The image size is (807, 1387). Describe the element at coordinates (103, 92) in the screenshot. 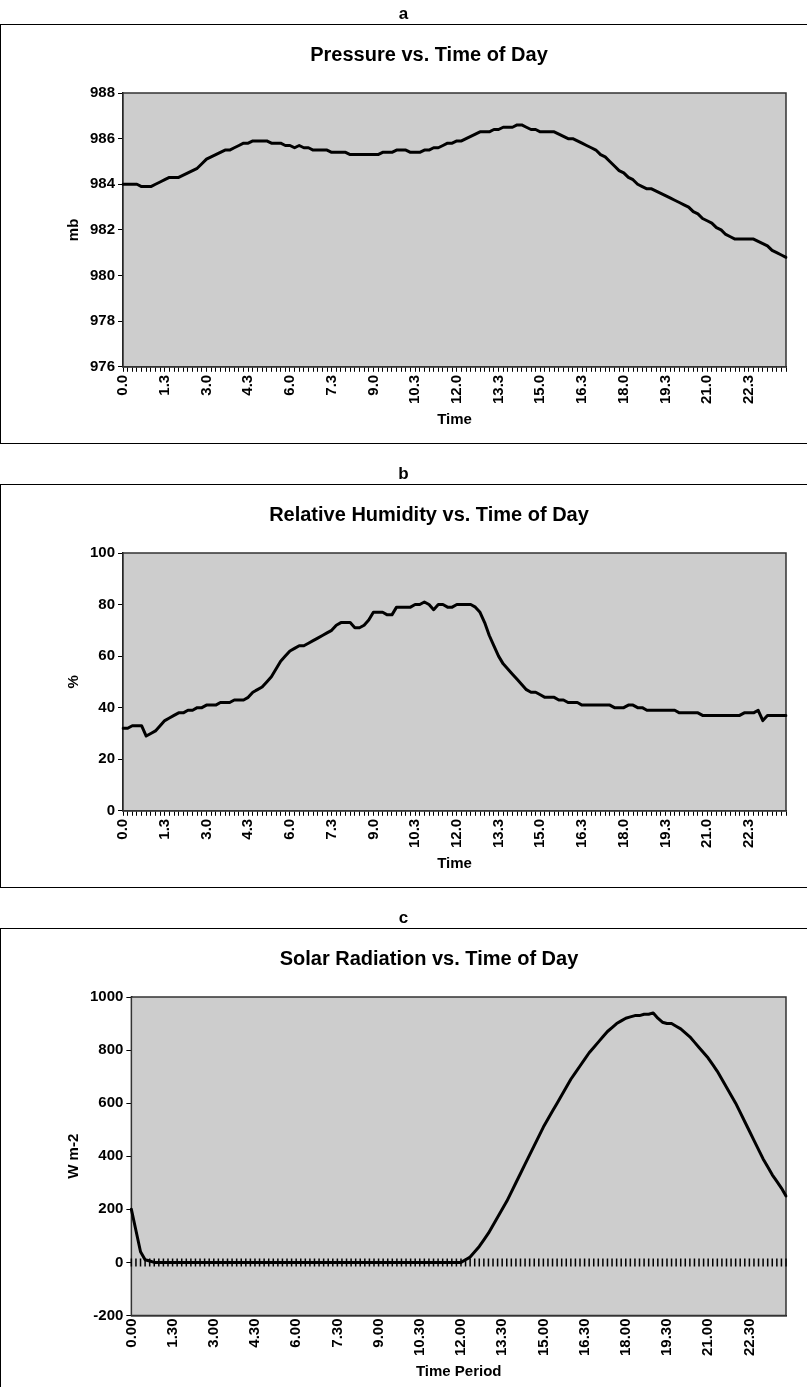

I see `y-tick-label: 988` at that location.